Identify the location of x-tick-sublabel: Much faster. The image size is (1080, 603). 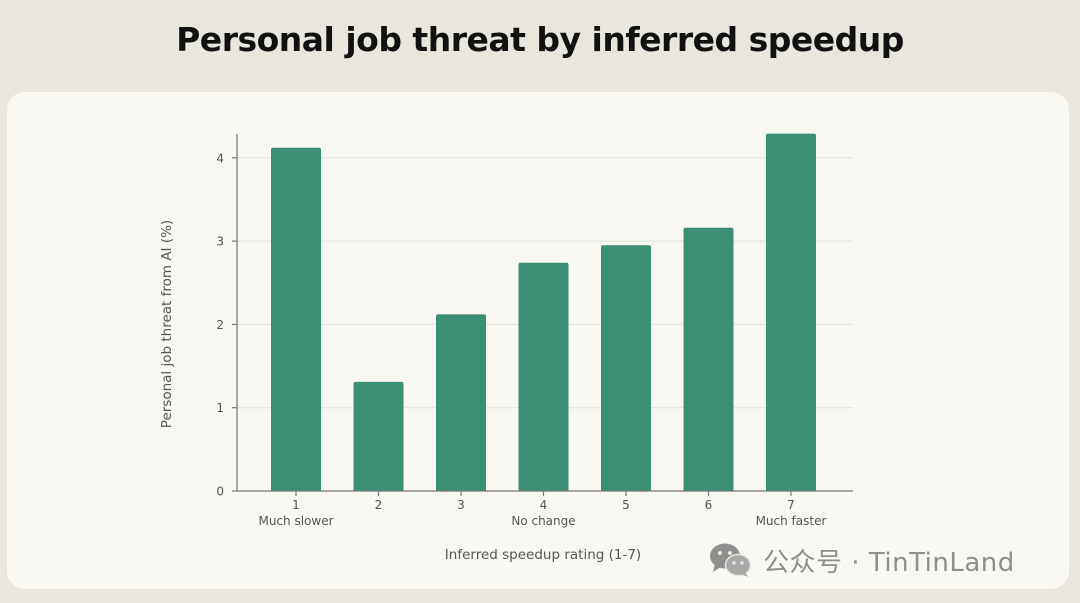
(791, 521).